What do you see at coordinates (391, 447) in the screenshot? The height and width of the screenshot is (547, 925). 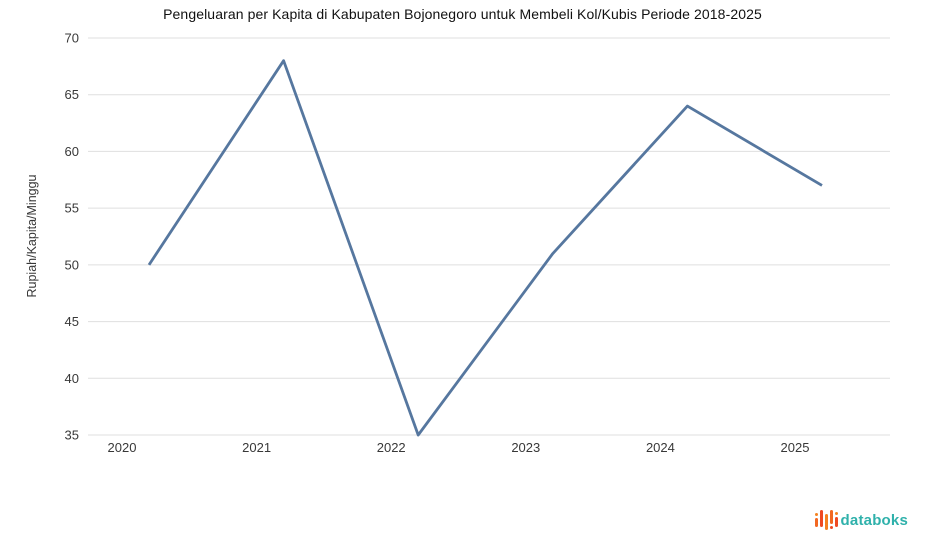 I see `x-axis-tick-label: 2022` at bounding box center [391, 447].